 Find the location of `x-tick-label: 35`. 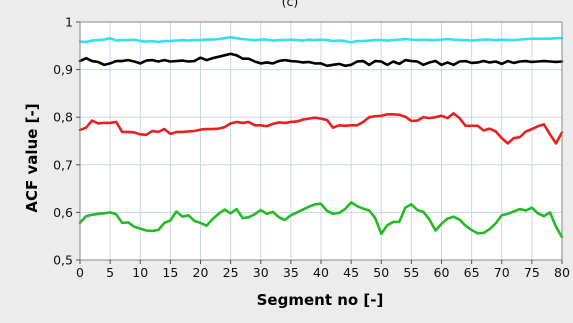

x-tick-label: 35 is located at coordinates (291, 272).